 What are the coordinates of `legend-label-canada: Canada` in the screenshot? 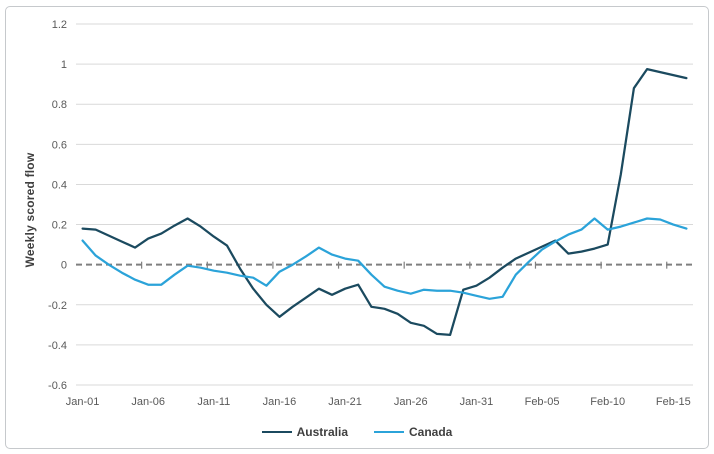 It's located at (431, 432).